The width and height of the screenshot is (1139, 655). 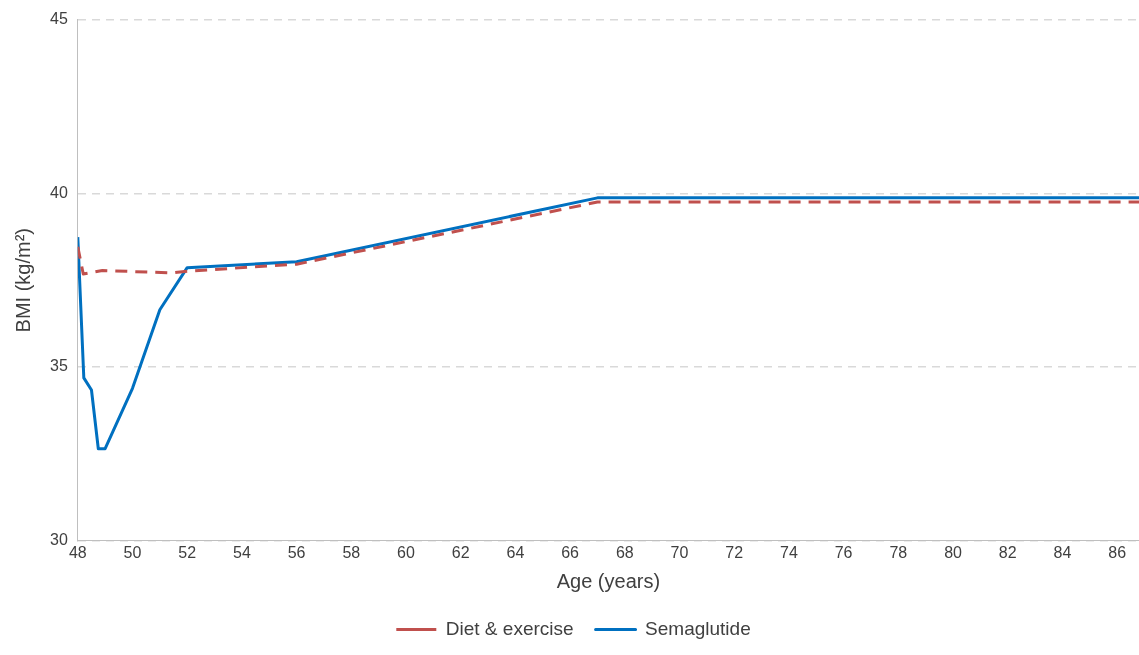 I want to click on x-axis-title: Age (years), so click(x=608, y=580).